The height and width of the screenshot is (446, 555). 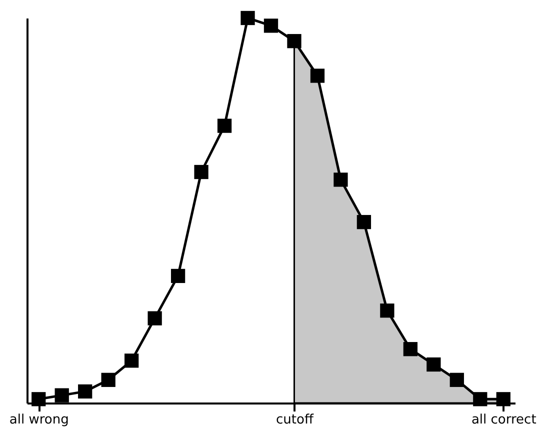 What do you see at coordinates (39, 420) in the screenshot?
I see `x-tick-label: all wrong` at bounding box center [39, 420].